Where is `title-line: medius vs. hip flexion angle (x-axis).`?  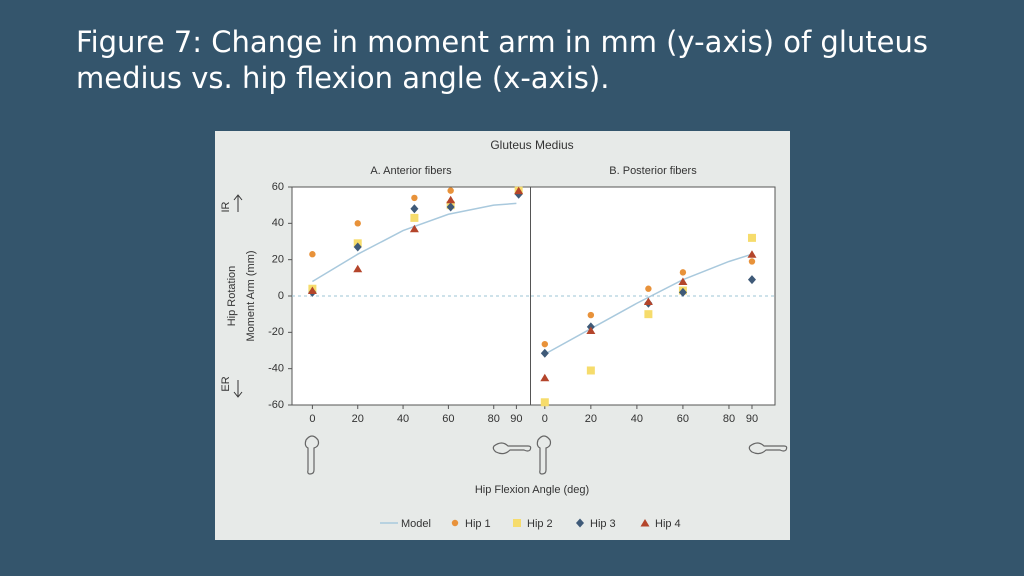
title-line: medius vs. hip flexion angle (x-axis). is located at coordinates (343, 78).